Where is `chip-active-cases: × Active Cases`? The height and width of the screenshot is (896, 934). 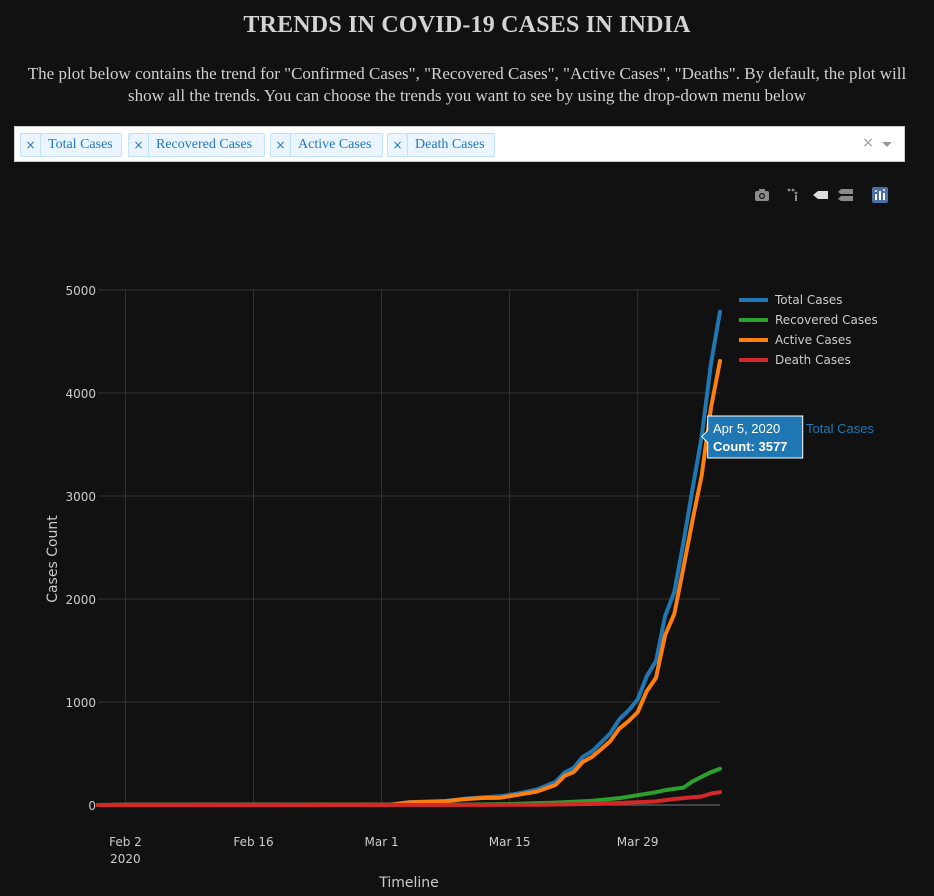 chip-active-cases: × Active Cases is located at coordinates (326, 145).